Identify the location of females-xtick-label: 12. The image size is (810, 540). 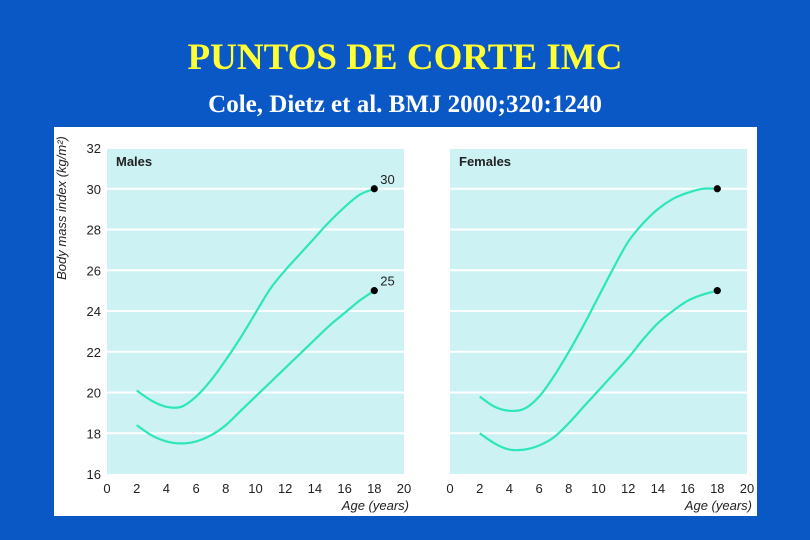
(628, 488).